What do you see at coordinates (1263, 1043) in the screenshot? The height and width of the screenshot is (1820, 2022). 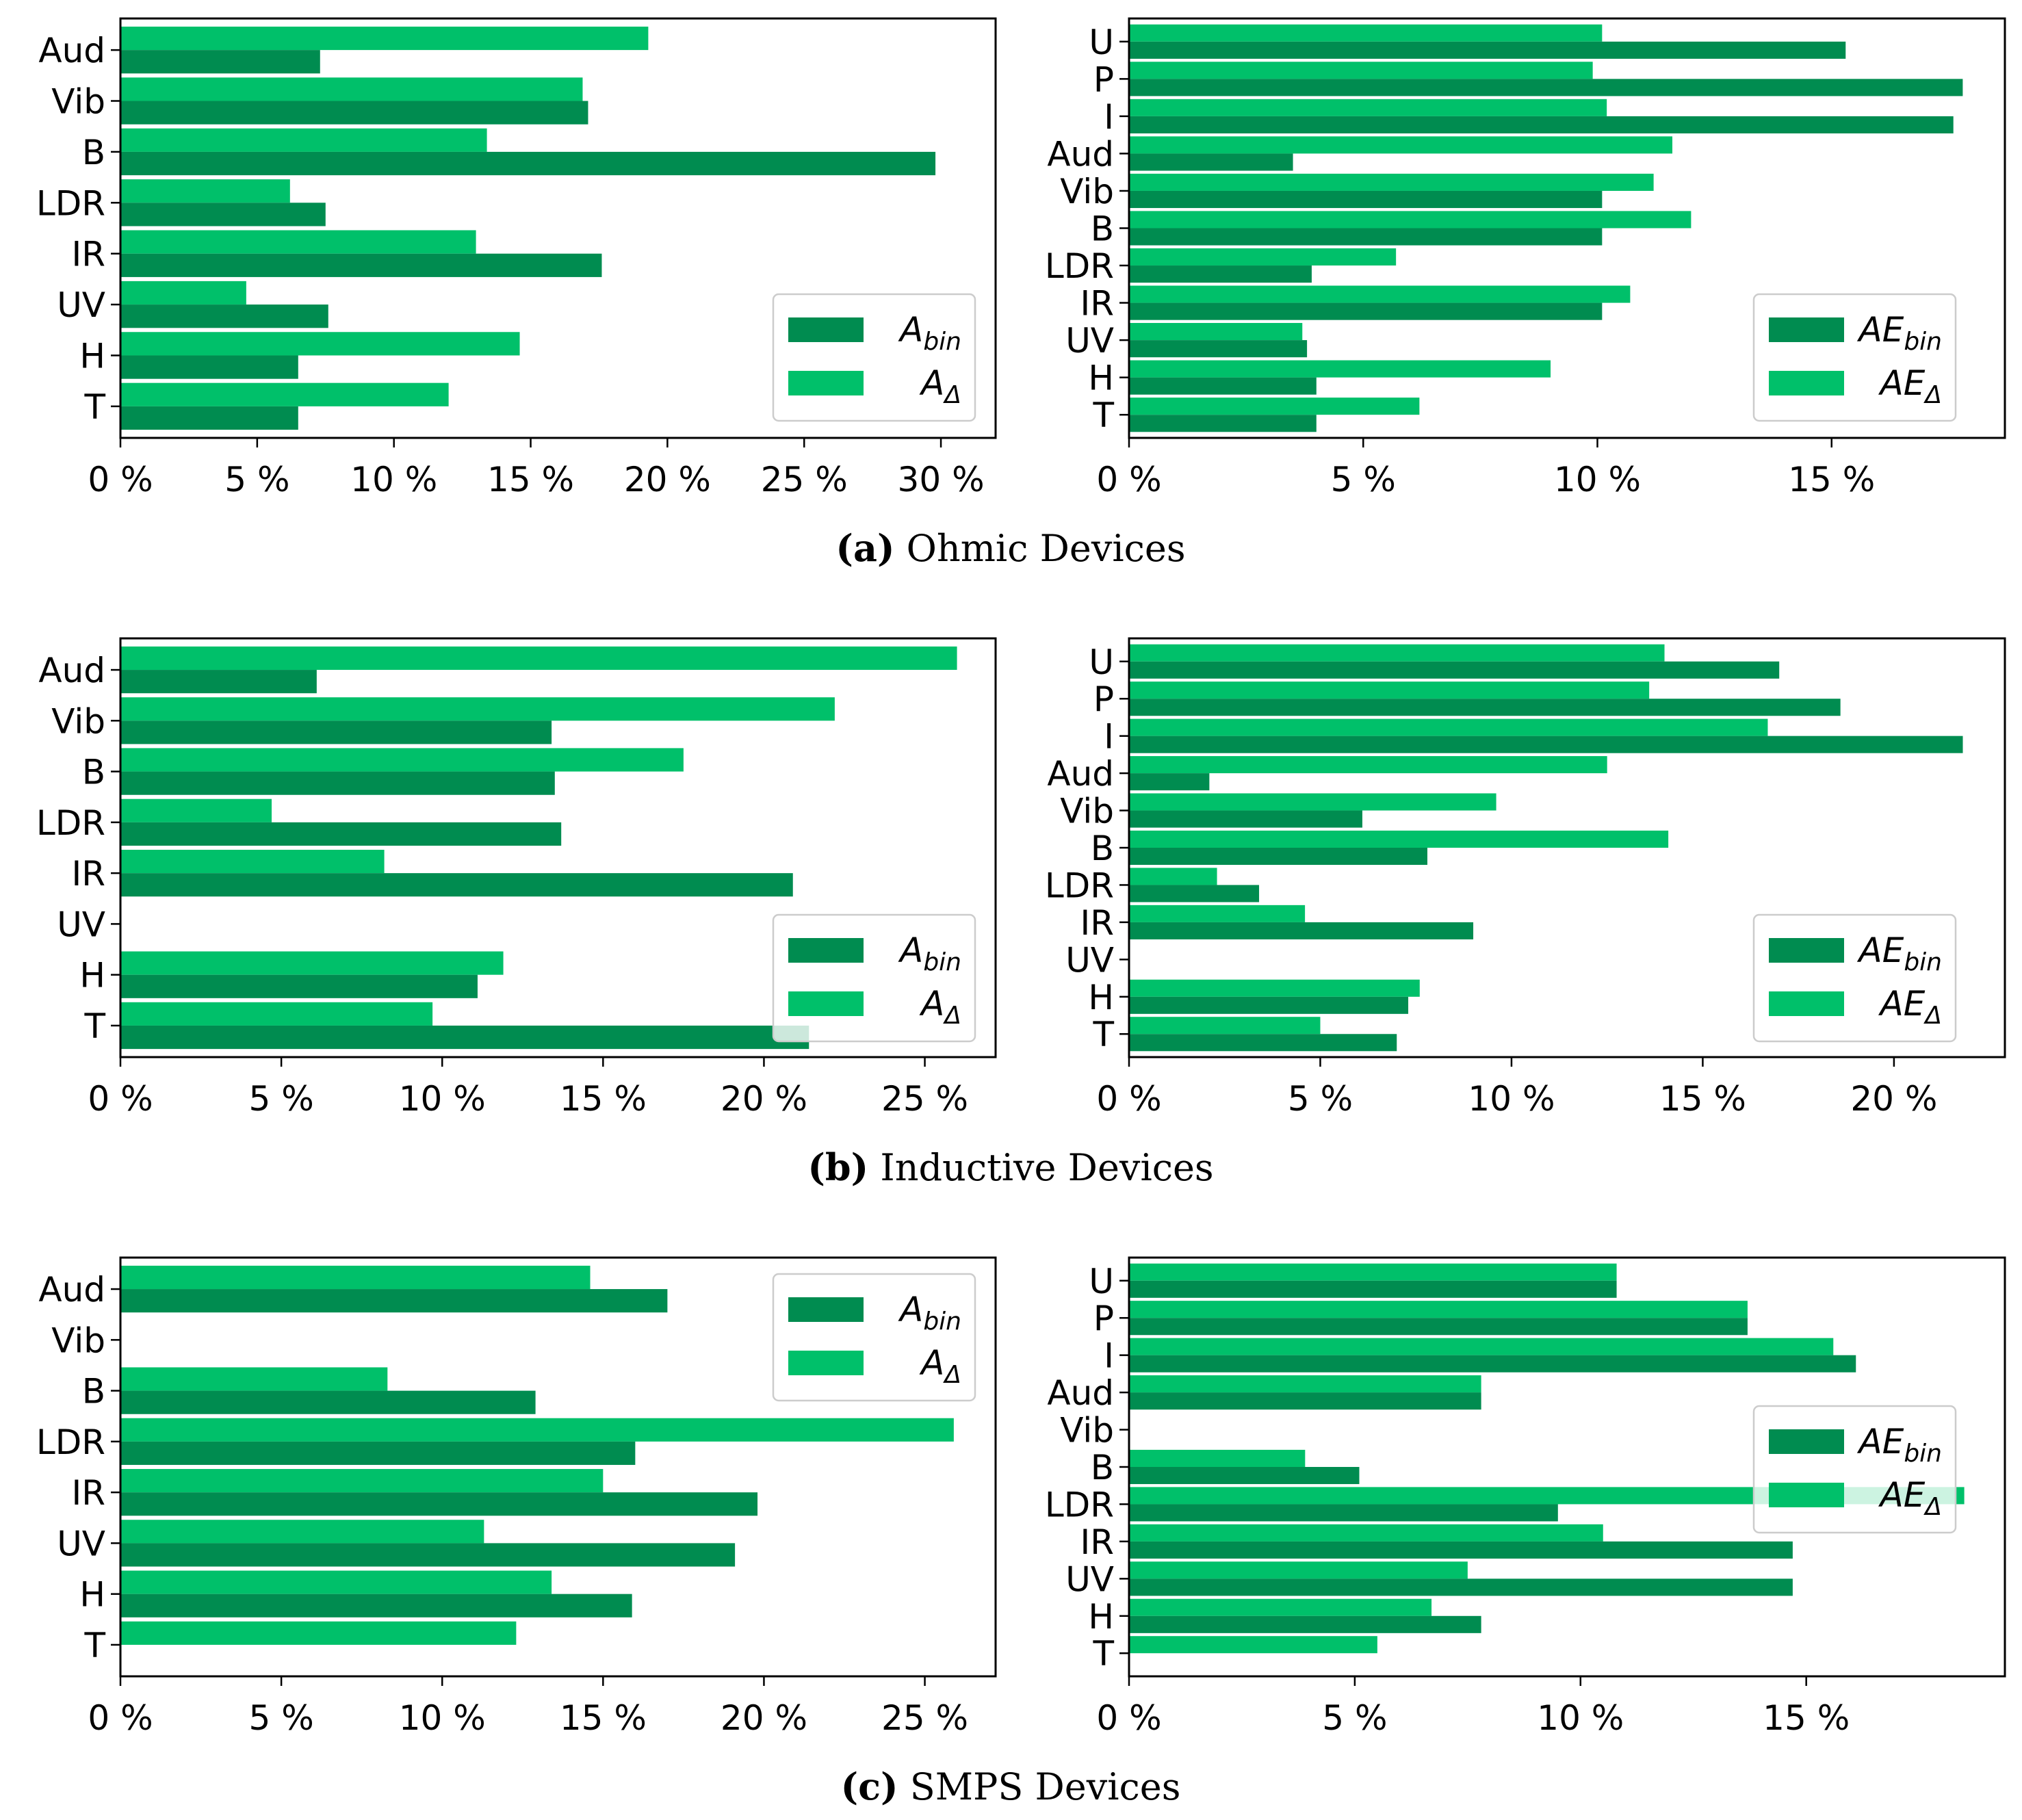 I see `bar-bin-t` at bounding box center [1263, 1043].